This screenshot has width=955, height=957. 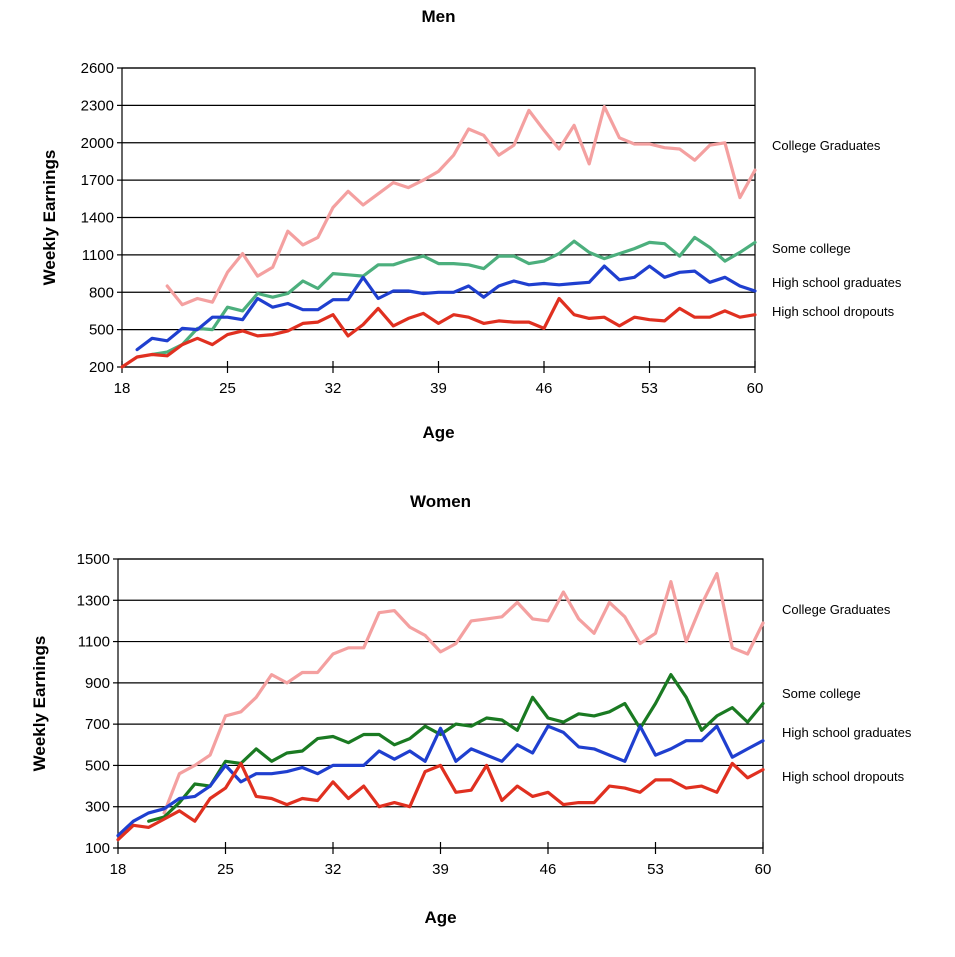 What do you see at coordinates (101, 292) in the screenshot?
I see `y-tick-label: 800` at bounding box center [101, 292].